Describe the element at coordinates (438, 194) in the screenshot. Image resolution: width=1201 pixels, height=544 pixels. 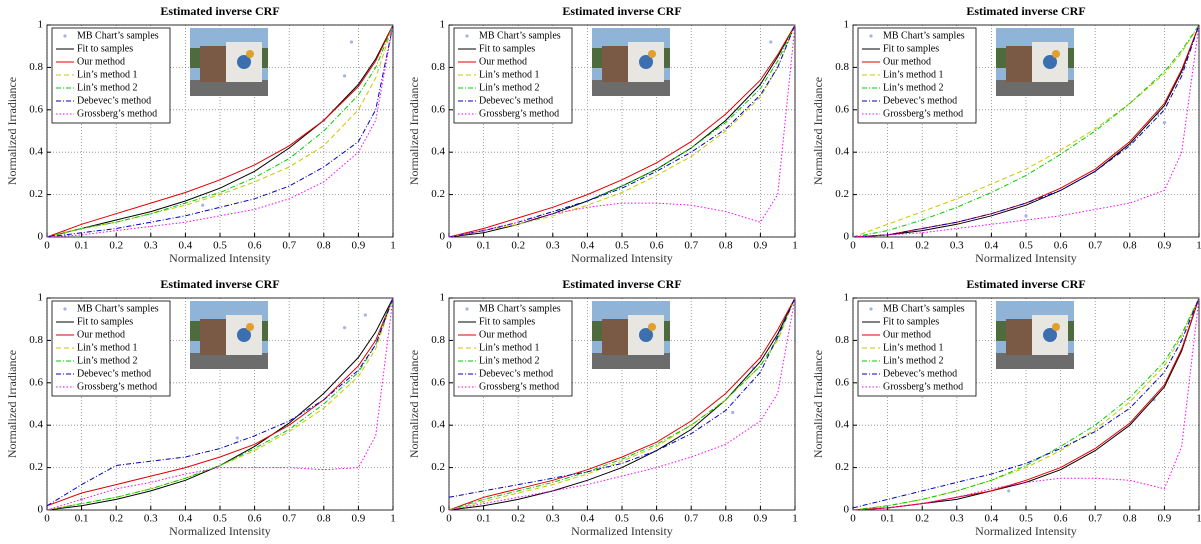
I see `y-tick-label: 0.2` at that location.